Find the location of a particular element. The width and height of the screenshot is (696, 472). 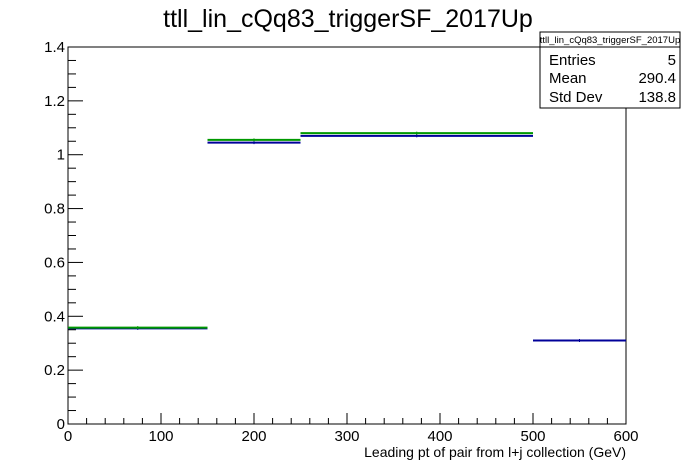

x-tick-label: 300 is located at coordinates (346, 436).